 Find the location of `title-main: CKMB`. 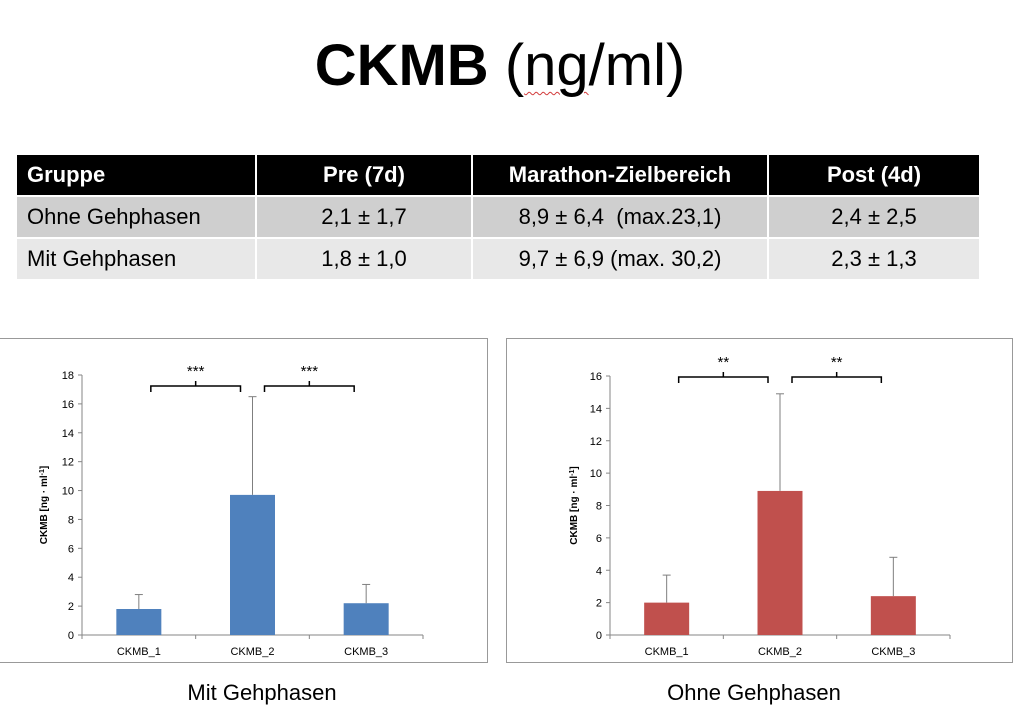

title-main: CKMB is located at coordinates (401, 65).